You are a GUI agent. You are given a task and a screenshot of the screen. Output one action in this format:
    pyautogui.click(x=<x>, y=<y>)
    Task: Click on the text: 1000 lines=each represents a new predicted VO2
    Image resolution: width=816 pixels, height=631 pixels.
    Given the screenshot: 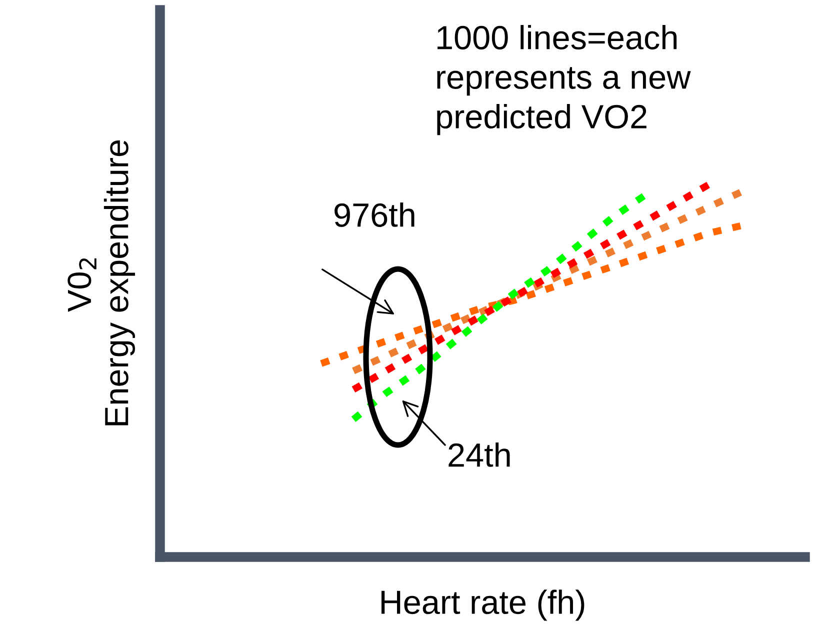 What is the action you would take?
    pyautogui.click(x=564, y=80)
    